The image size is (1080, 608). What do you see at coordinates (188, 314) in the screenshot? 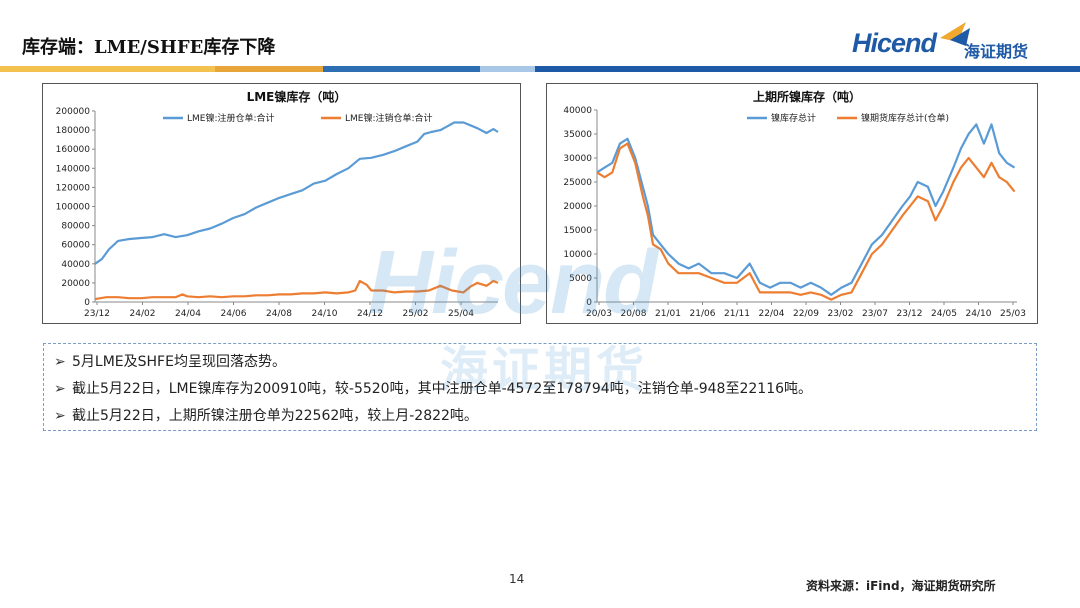
I see `x-tick-label: 24/04` at bounding box center [188, 314].